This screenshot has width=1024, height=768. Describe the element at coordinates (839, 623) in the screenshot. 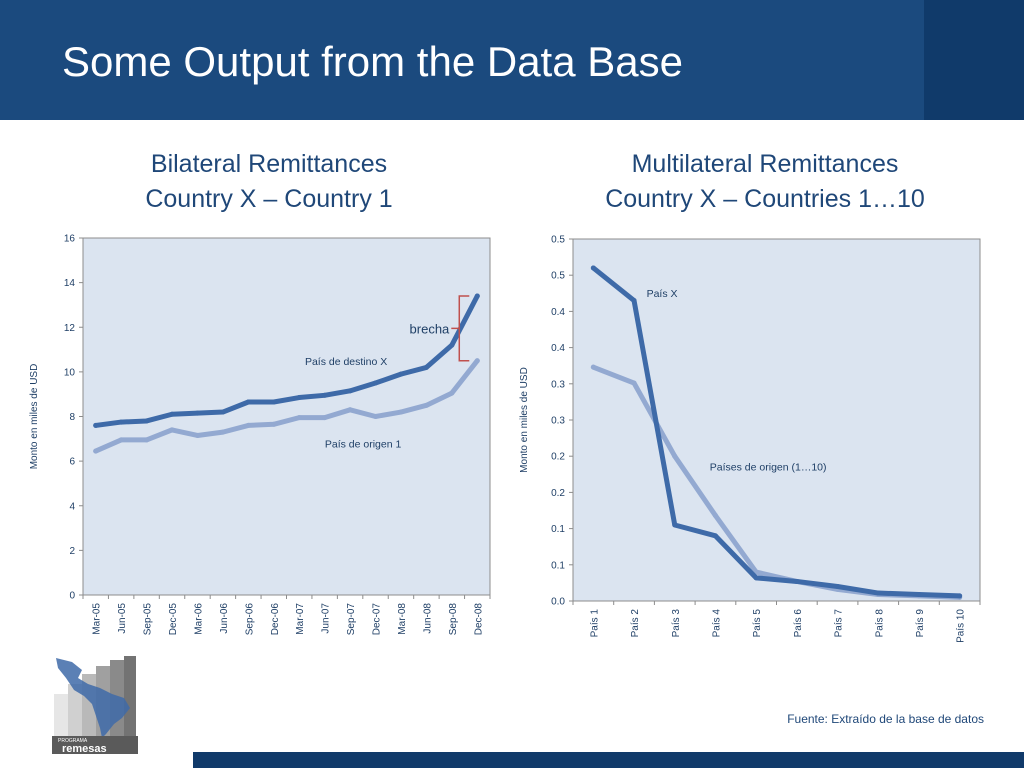

I see `chart2-xtick-label: País 7` at that location.